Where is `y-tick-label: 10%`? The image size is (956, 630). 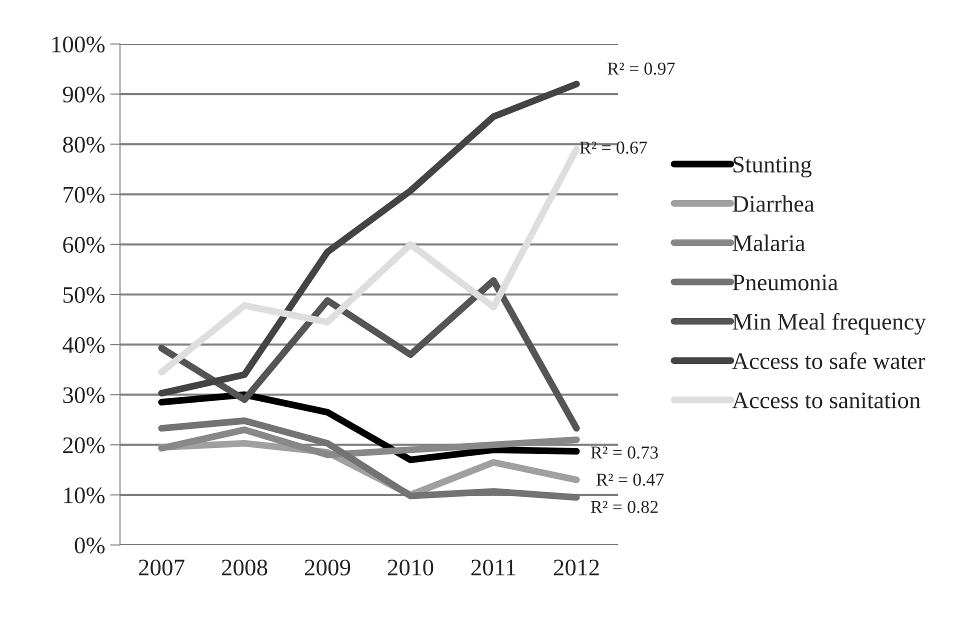
y-tick-label: 10% is located at coordinates (84, 495).